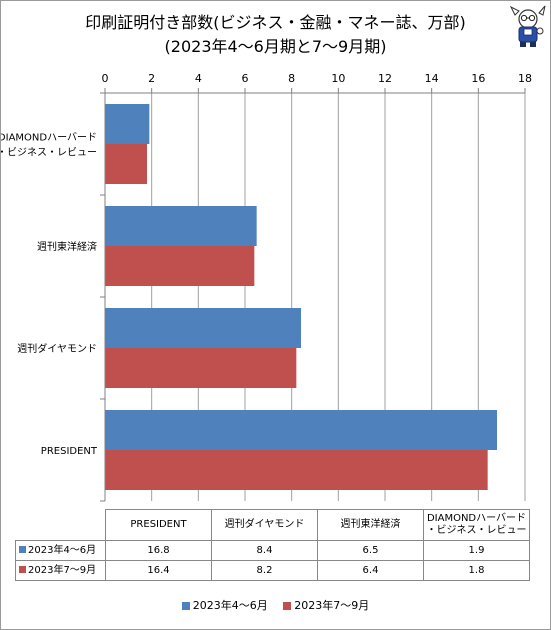  I want to click on table-row: 2023年7～9月 16.4 8.2 6.4 1.8, so click(272, 570).